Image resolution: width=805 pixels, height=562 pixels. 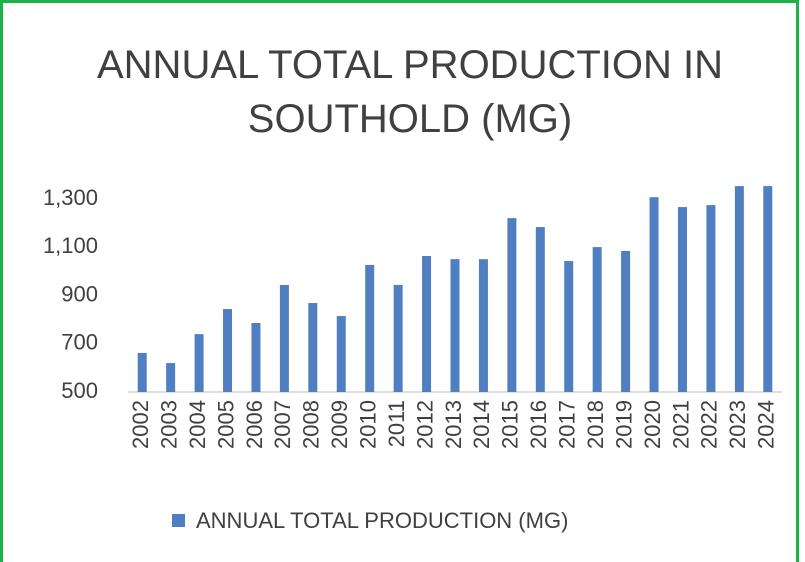 What do you see at coordinates (680, 424) in the screenshot?
I see `x-tick-label: 2021` at bounding box center [680, 424].